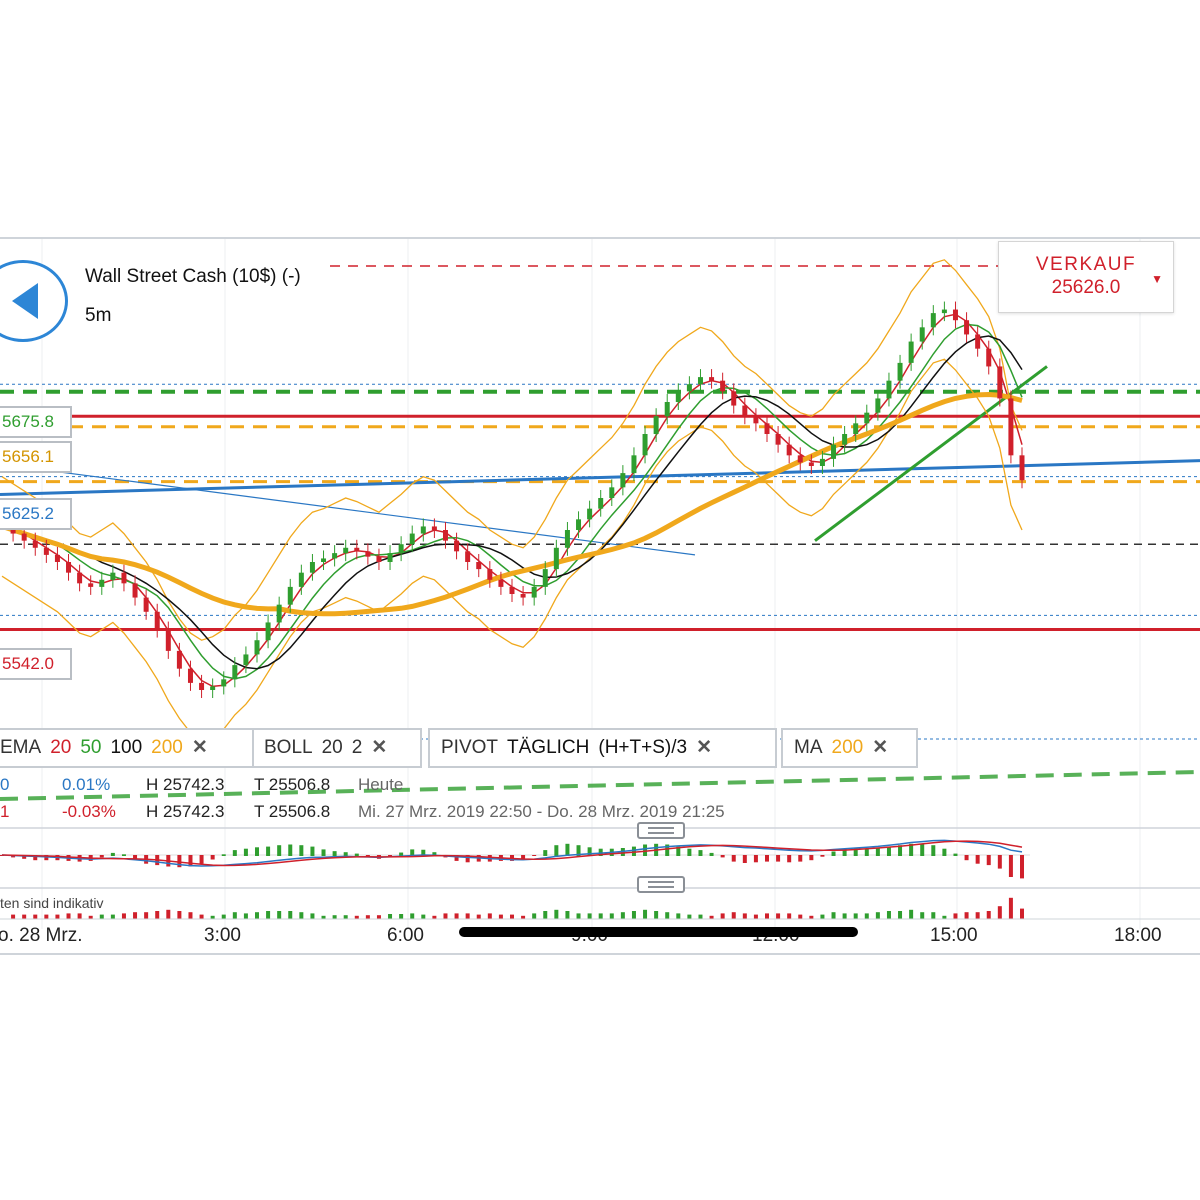 This screenshot has height=1200, width=1200. I want to click on ema-name: EMA, so click(21, 747).